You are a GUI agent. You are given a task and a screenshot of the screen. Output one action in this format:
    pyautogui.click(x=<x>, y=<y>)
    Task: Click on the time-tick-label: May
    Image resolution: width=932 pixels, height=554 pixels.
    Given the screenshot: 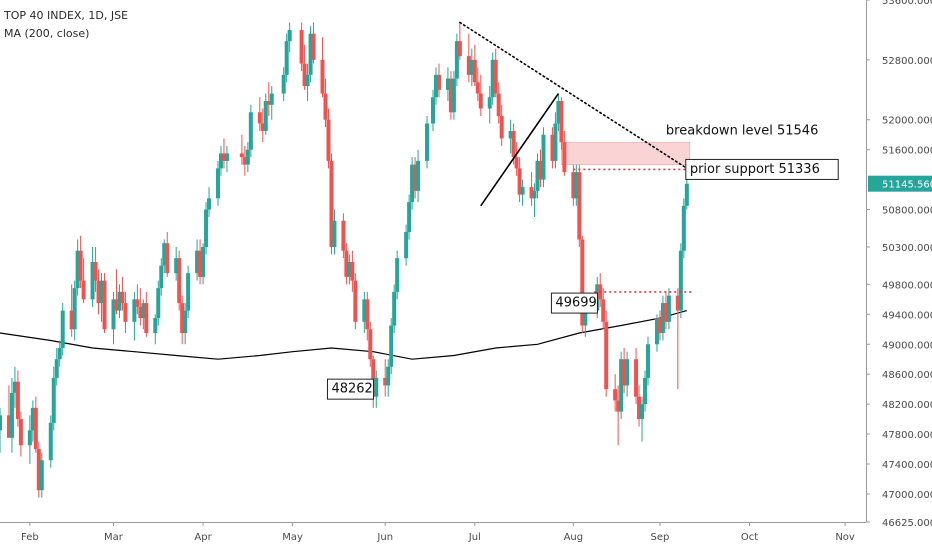 What is the action you would take?
    pyautogui.click(x=292, y=537)
    